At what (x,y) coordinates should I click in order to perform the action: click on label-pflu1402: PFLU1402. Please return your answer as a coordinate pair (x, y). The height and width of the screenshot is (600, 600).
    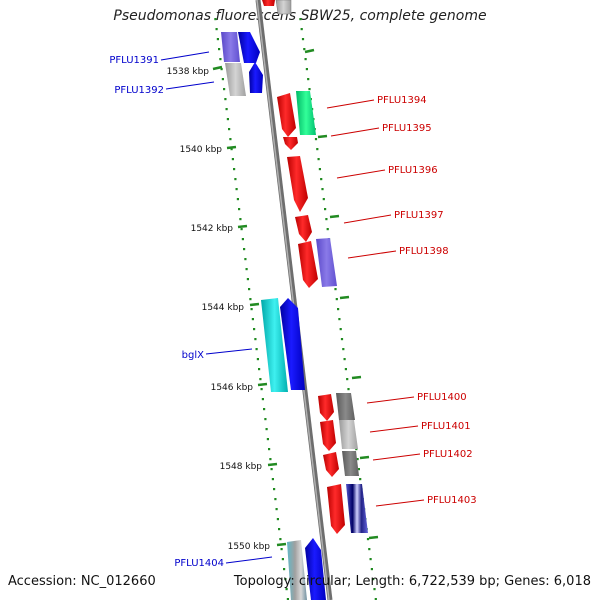
    Looking at the image, I should click on (448, 454).